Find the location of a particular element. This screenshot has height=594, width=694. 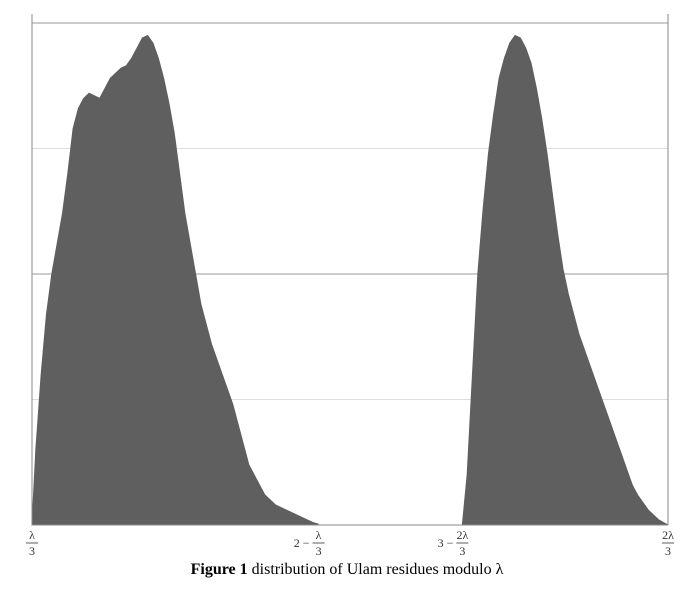

x-tick-2: 2λ 3 3 − is located at coordinates (453, 543).